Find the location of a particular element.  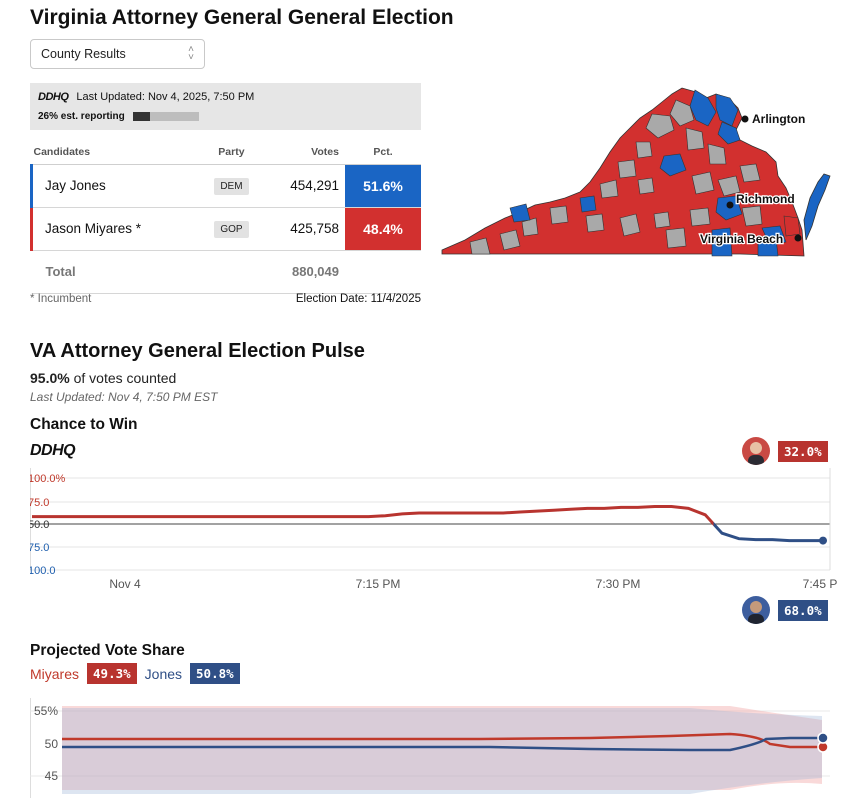

gop-legend-name: Miyares is located at coordinates (55, 673).